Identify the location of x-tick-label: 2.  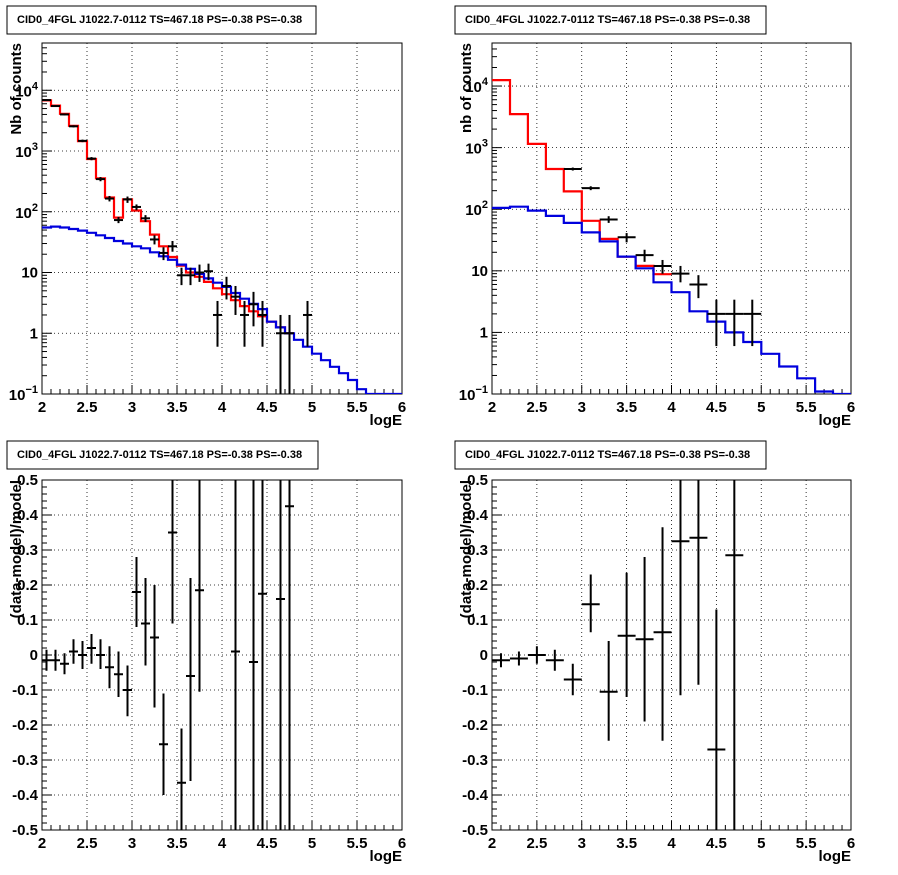
(492, 407).